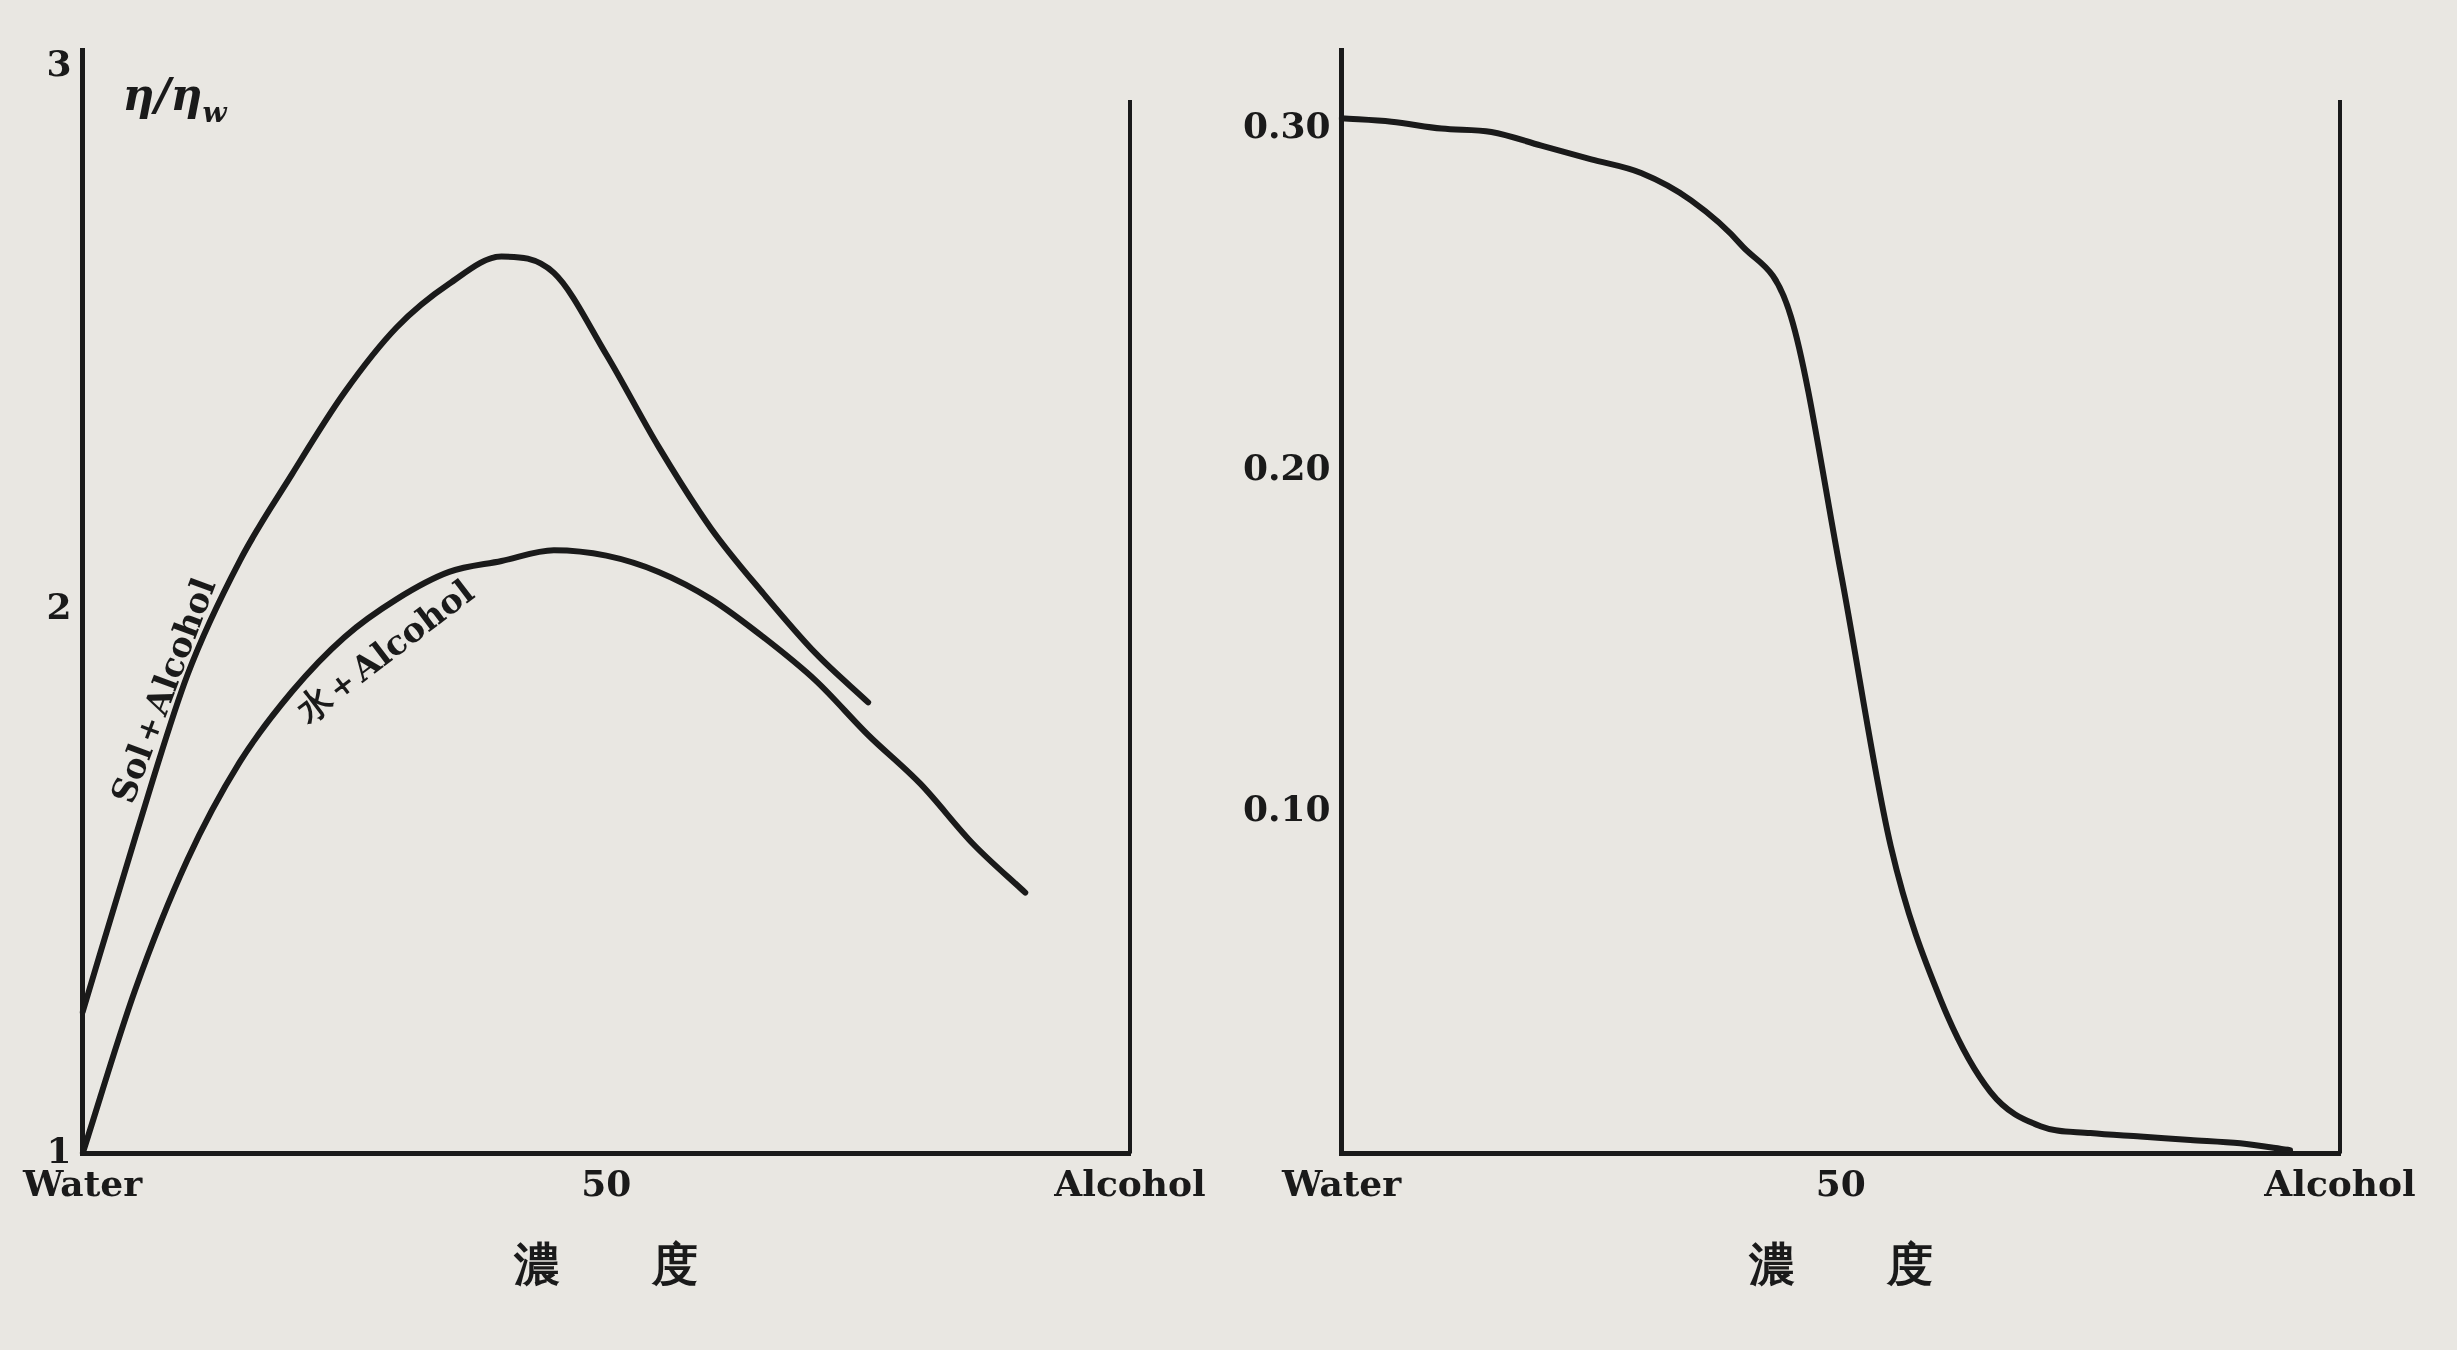 This screenshot has width=2457, height=1350. What do you see at coordinates (1286, 466) in the screenshot?
I see `y-tick-label: 0.20` at bounding box center [1286, 466].